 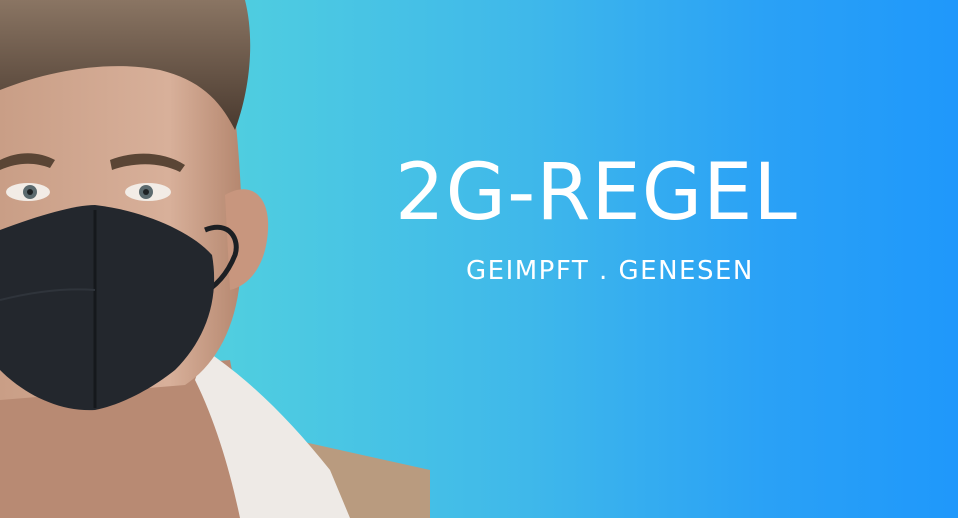 What do you see at coordinates (27, 161) in the screenshot?
I see `left-eyebrow` at bounding box center [27, 161].